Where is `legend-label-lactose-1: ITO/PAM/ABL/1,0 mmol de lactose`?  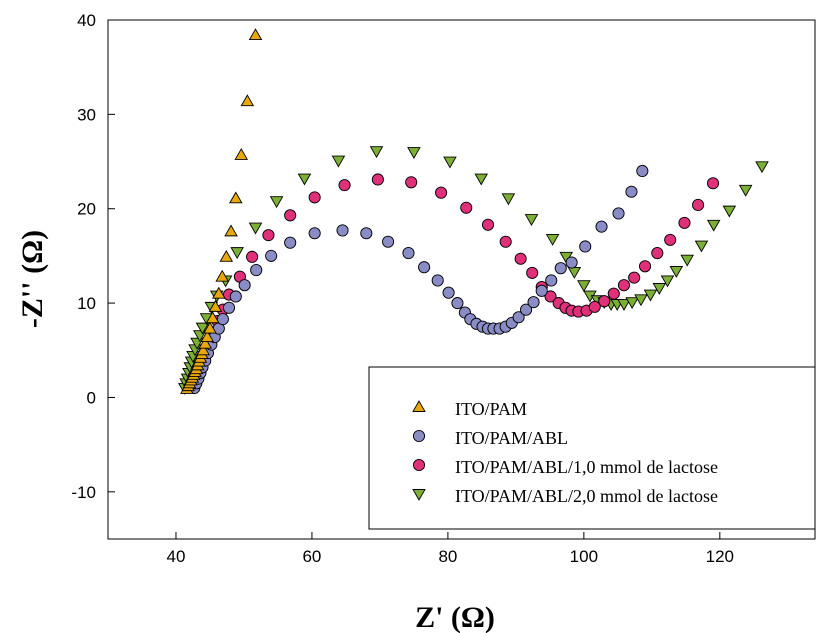
legend-label-lactose-1: ITO/PAM/ABL/1,0 mmol de lactose is located at coordinates (586, 467).